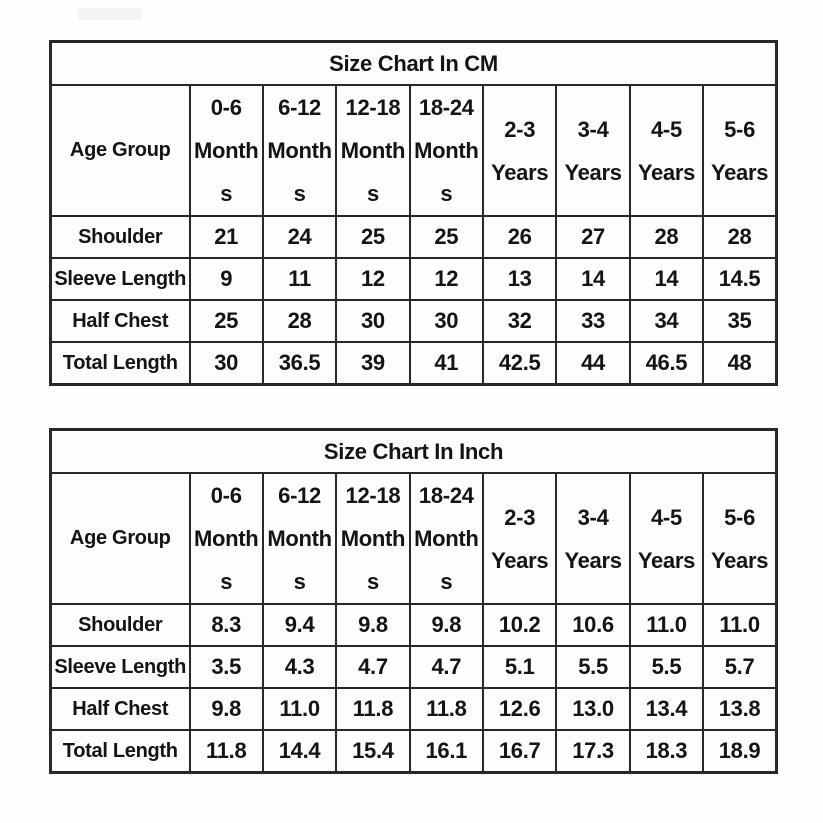 The image size is (823, 823). I want to click on value-cell: 32, so click(519, 321).